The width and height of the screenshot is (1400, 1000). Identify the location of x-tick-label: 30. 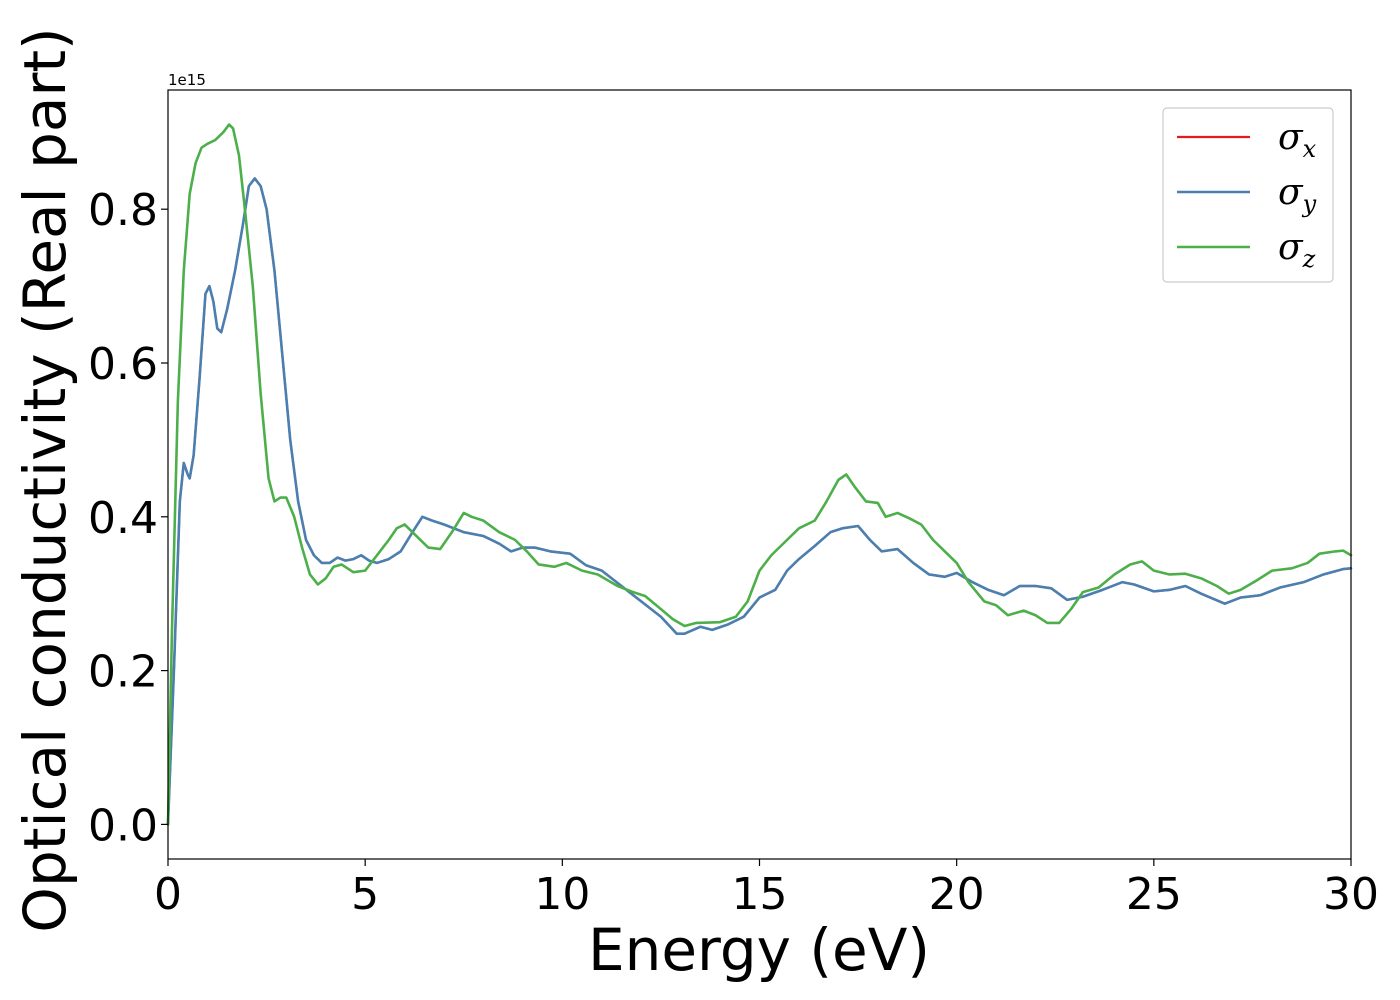
(1351, 894).